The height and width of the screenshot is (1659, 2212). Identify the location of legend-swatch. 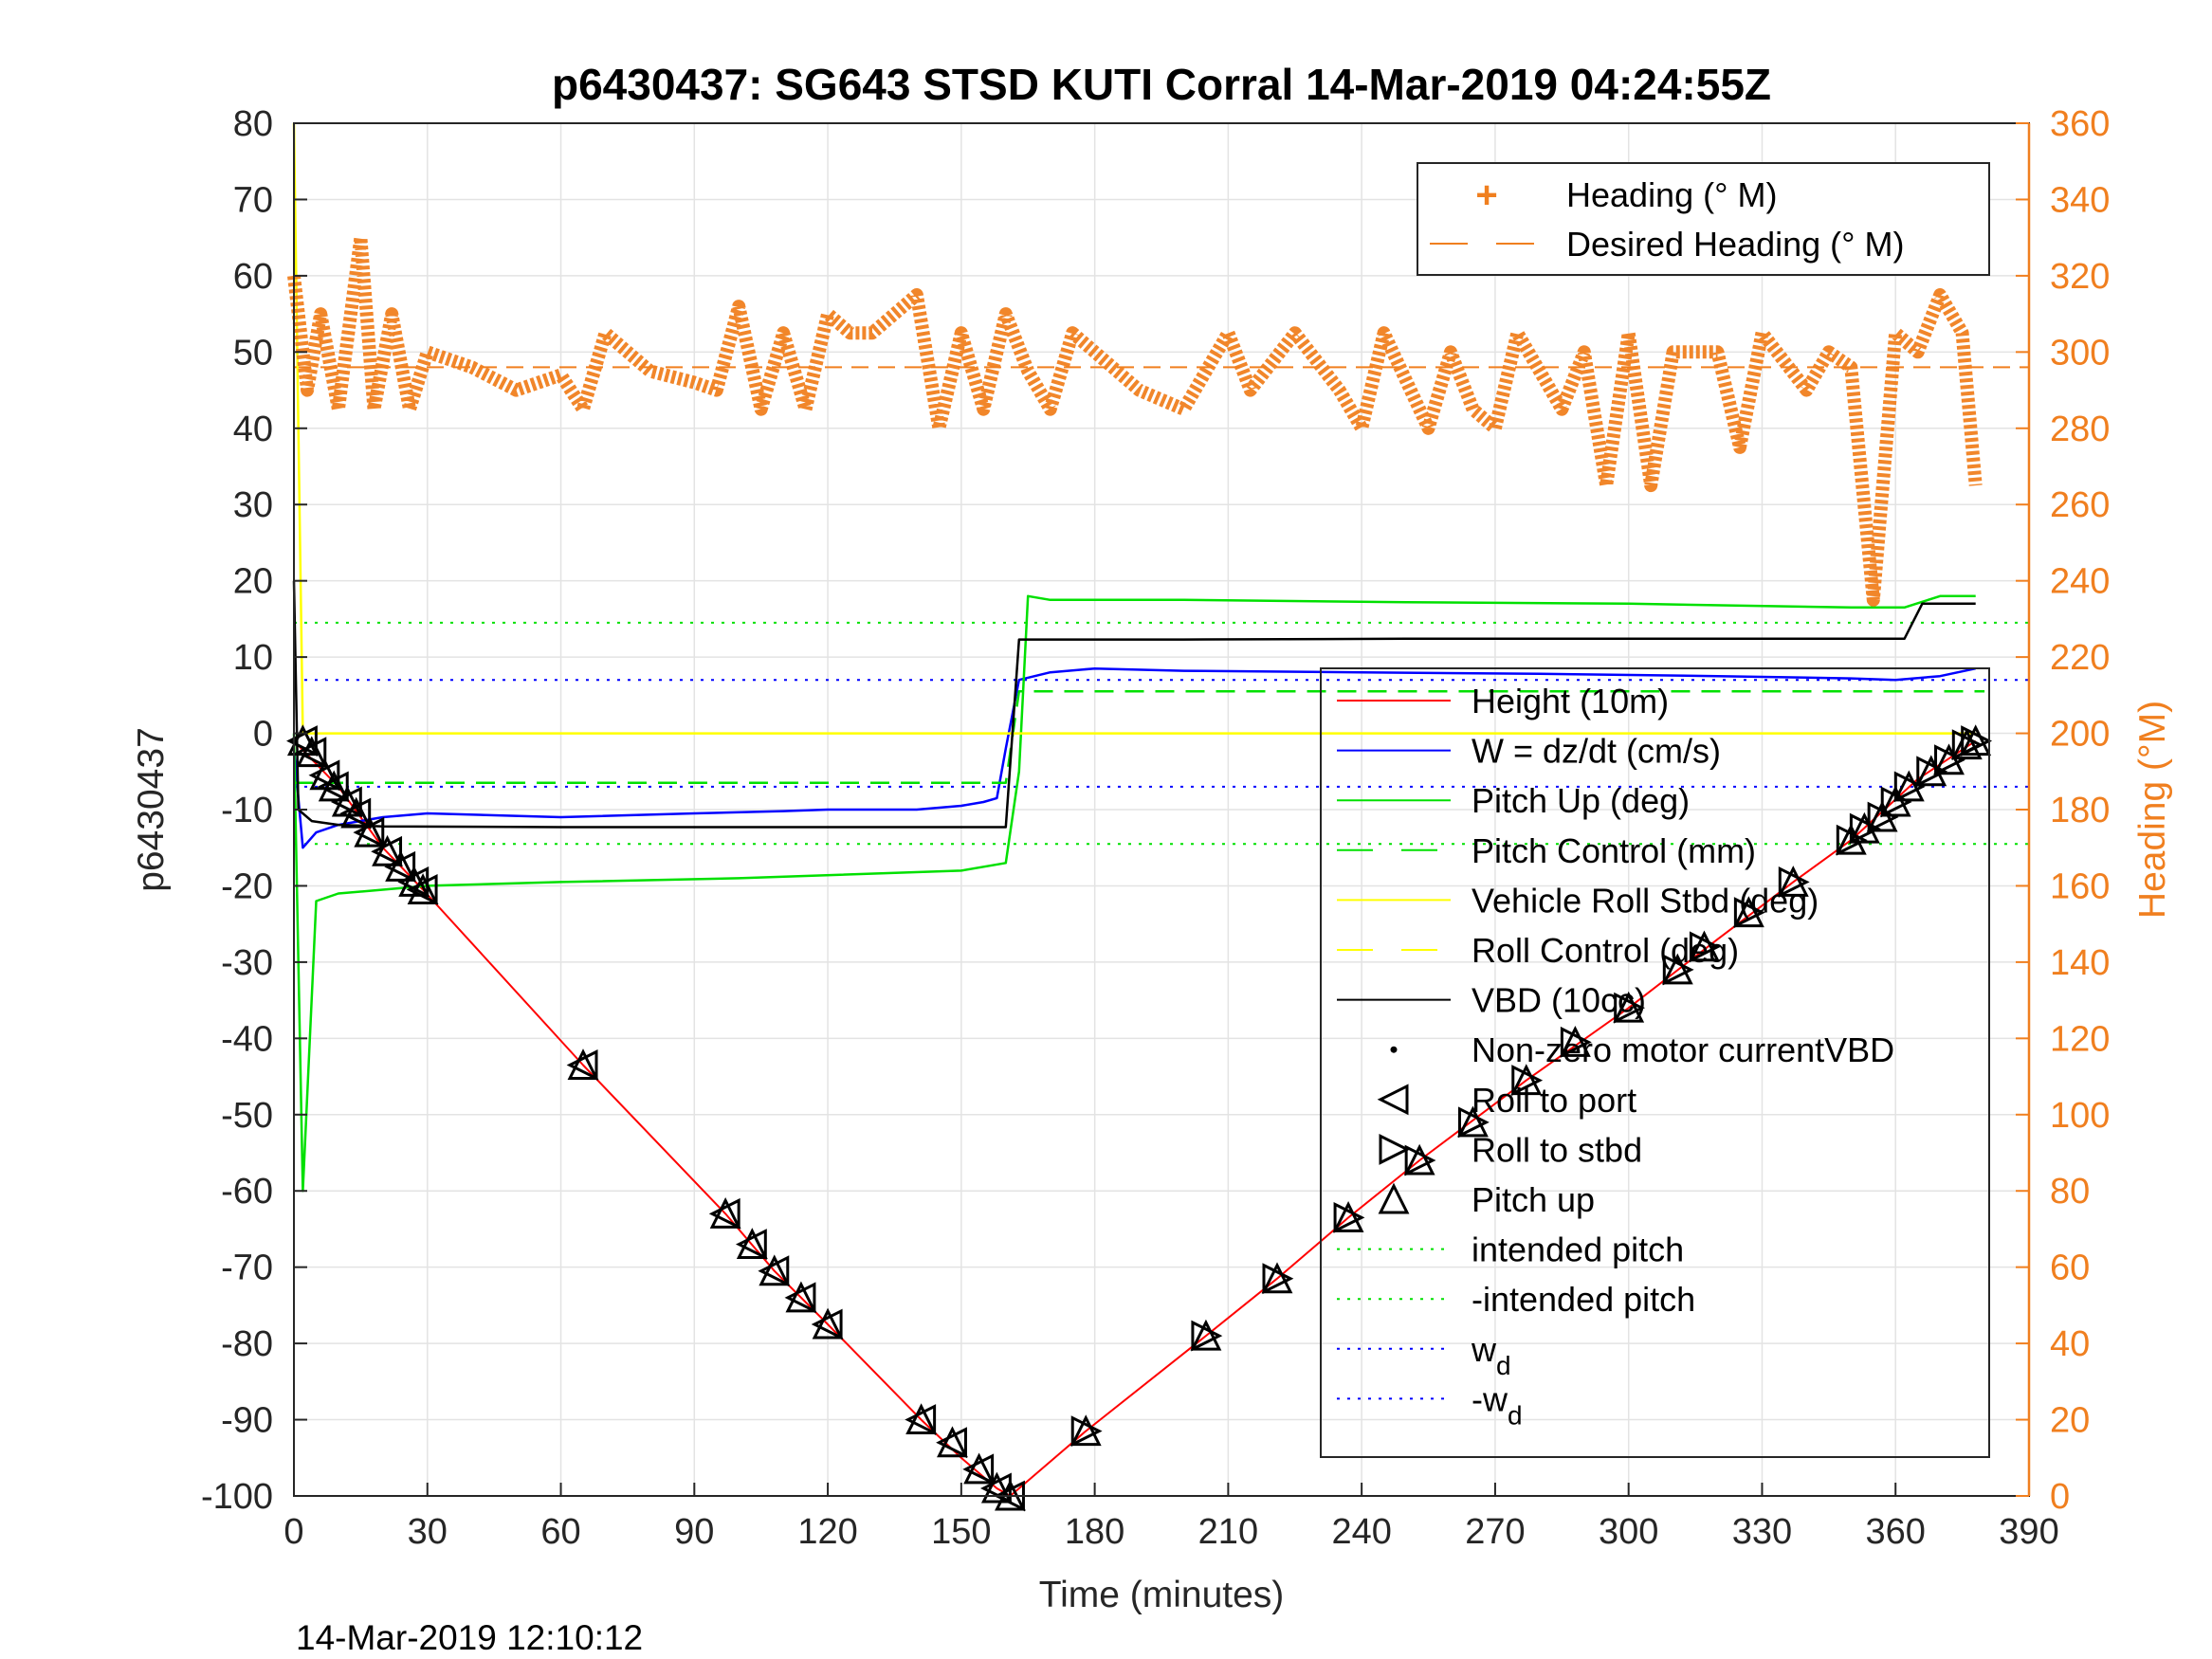
(1394, 1049).